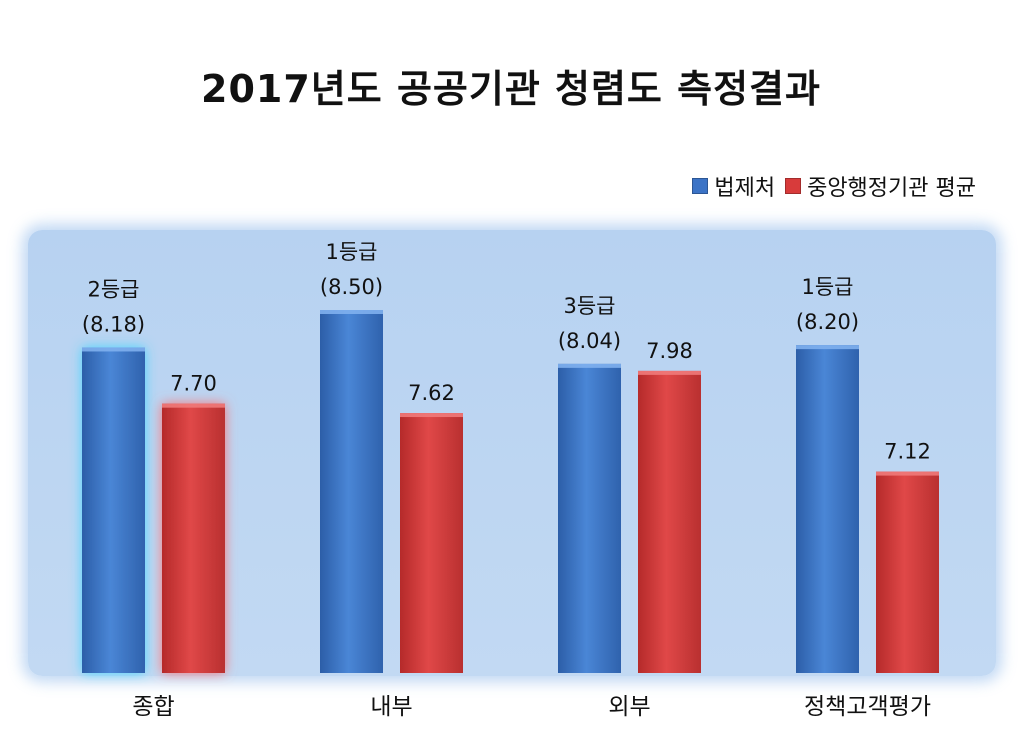 This screenshot has height=741, width=1022. What do you see at coordinates (867, 707) in the screenshot?
I see `category-label-4: 정책고객평가` at bounding box center [867, 707].